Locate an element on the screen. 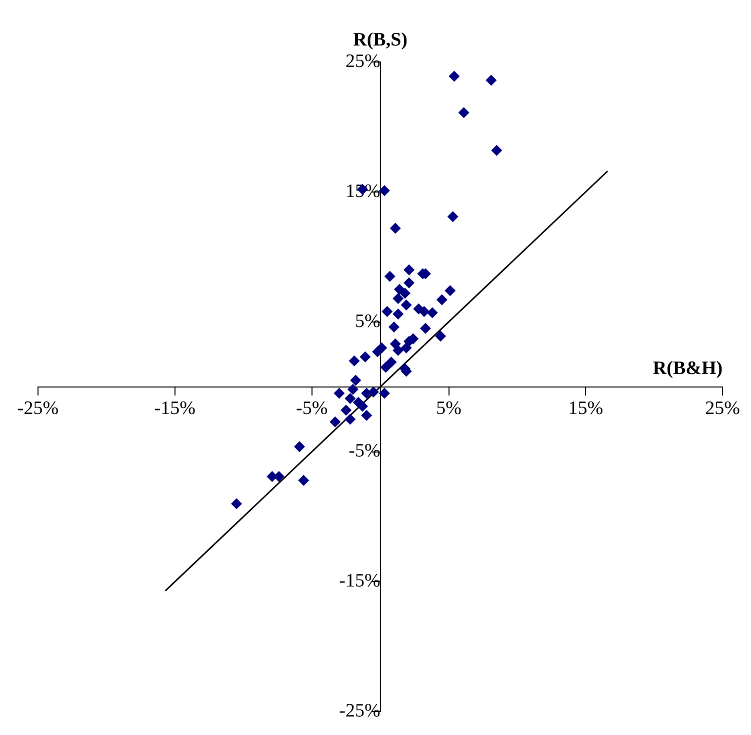  x-tick-label: 15% is located at coordinates (586, 409).